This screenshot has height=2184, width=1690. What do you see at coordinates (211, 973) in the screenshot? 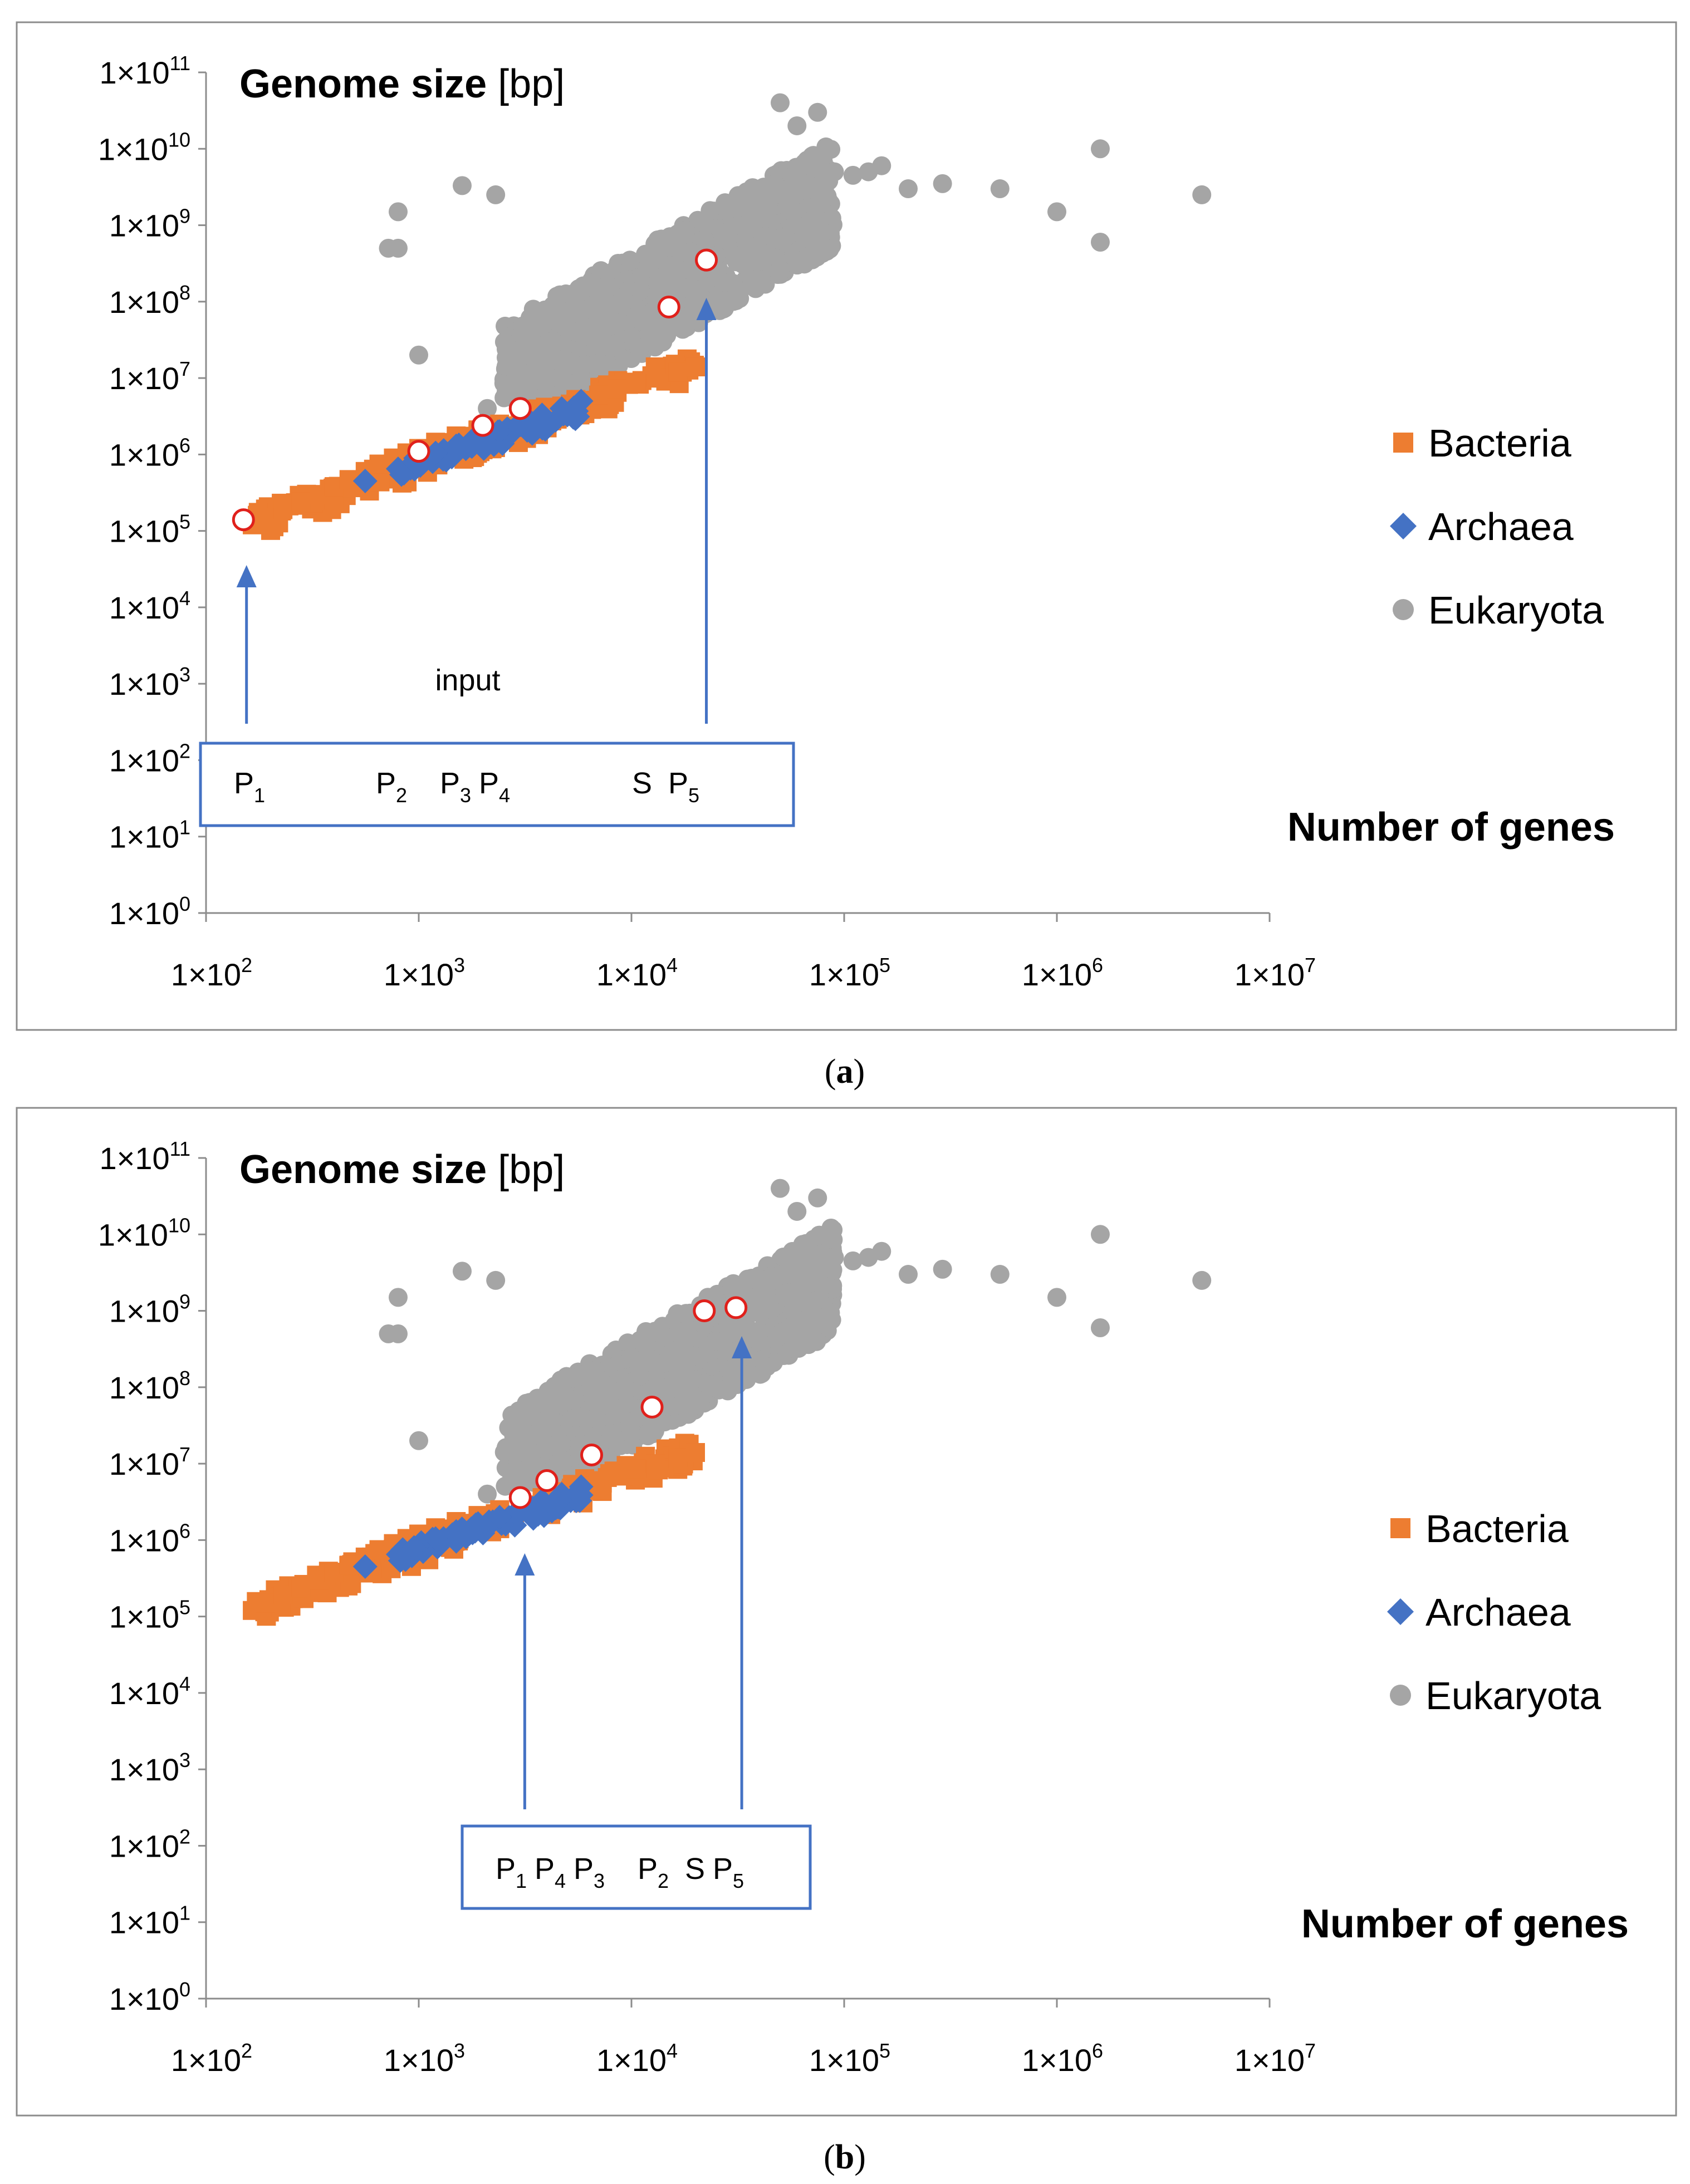
I see `x-tick-label: 1×10²` at bounding box center [211, 973].